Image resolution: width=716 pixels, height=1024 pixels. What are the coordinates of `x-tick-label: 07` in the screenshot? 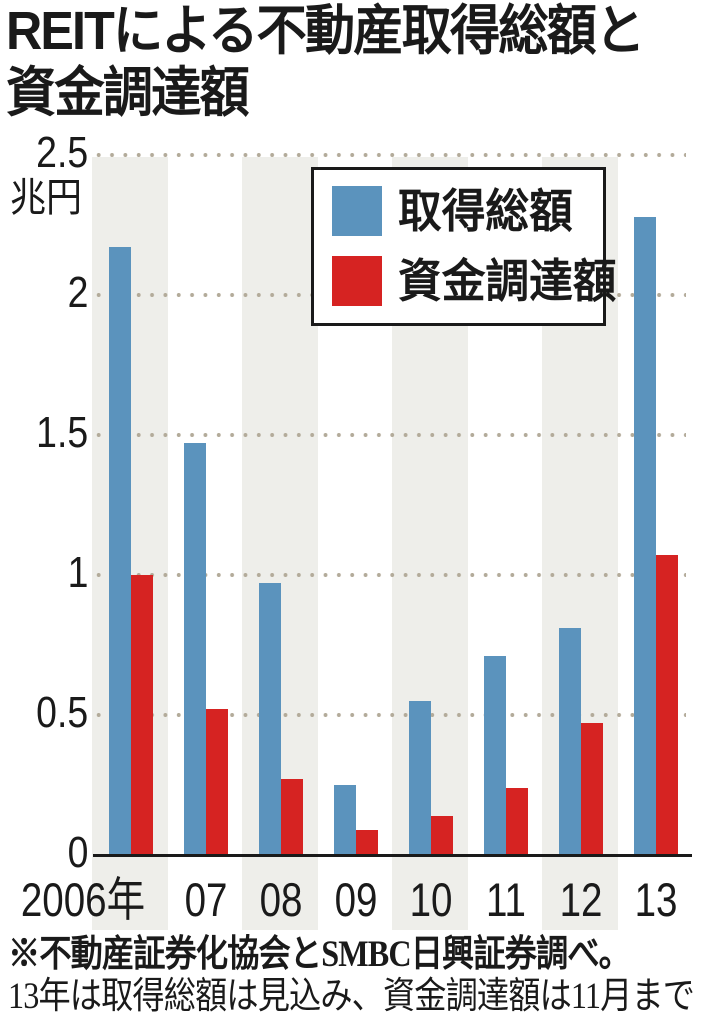 It's located at (205, 899).